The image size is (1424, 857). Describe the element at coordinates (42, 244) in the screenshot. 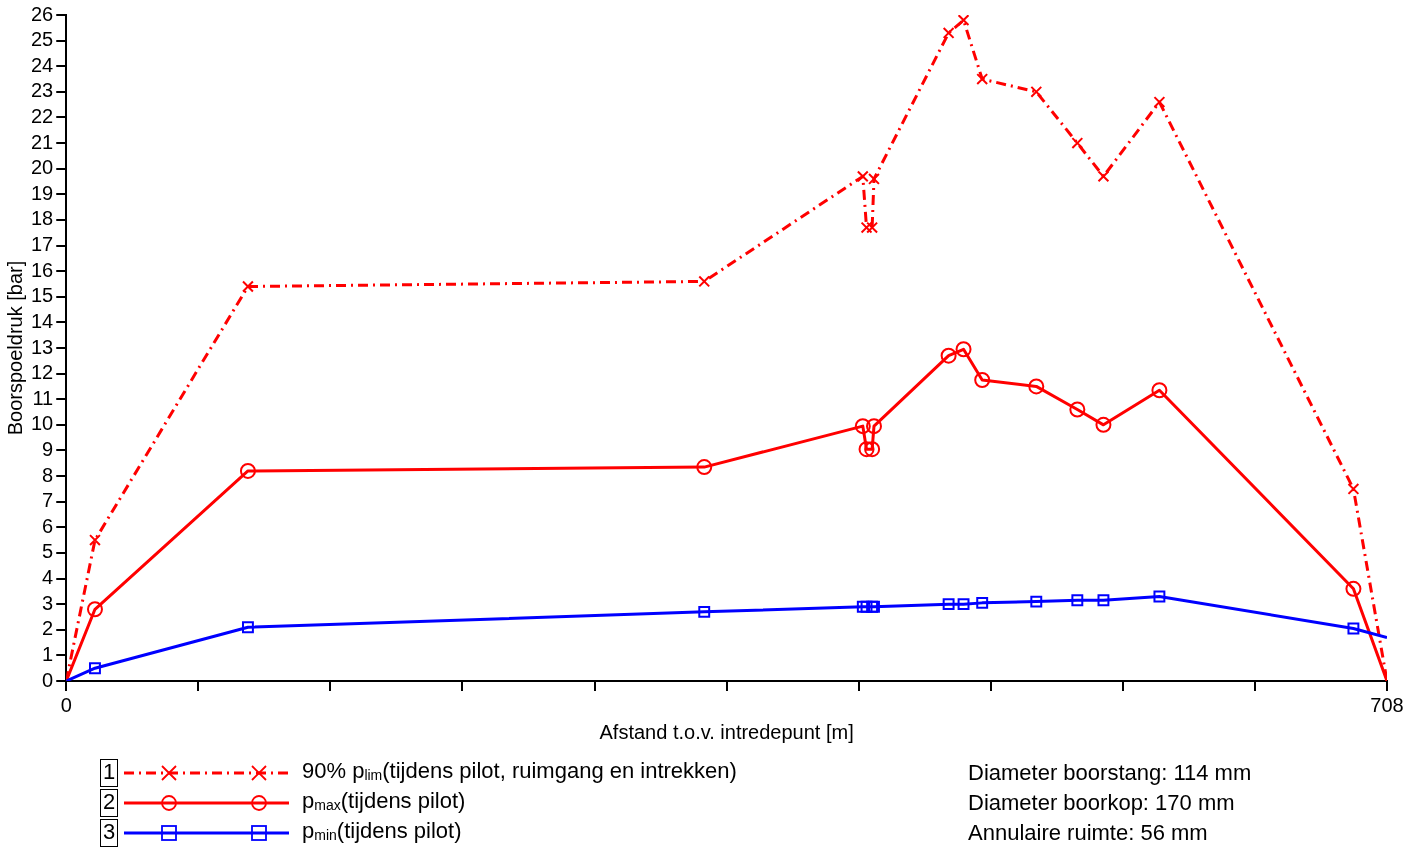

I see `y-tick-label: 17` at that location.